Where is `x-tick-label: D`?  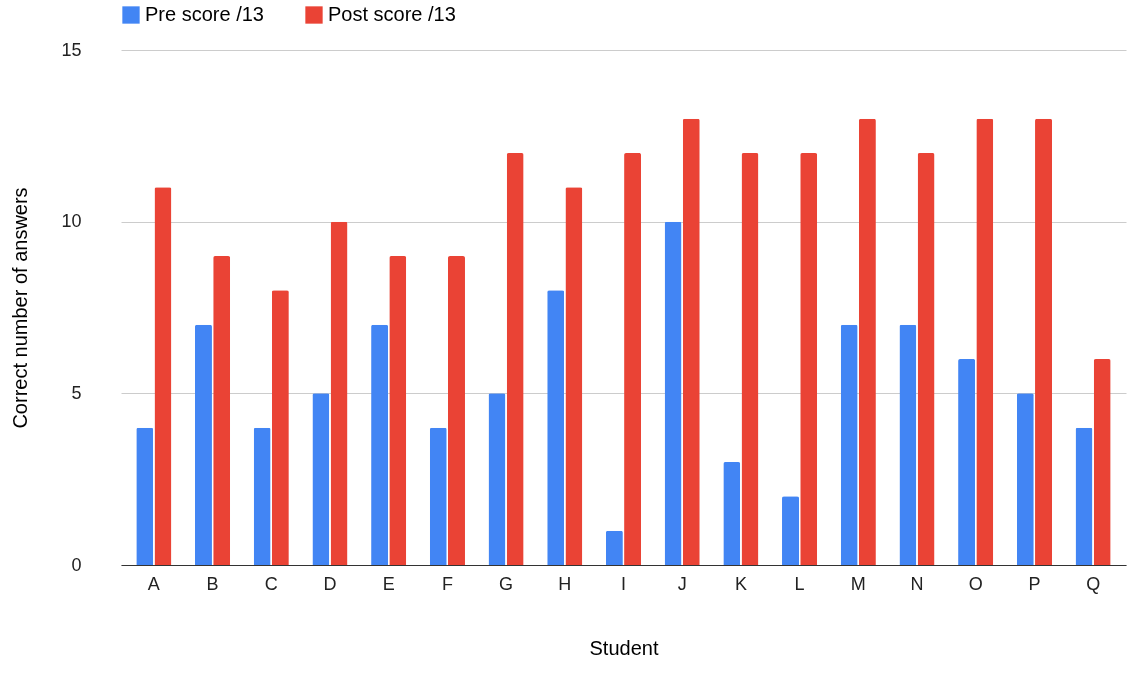
x-tick-label: D is located at coordinates (330, 583).